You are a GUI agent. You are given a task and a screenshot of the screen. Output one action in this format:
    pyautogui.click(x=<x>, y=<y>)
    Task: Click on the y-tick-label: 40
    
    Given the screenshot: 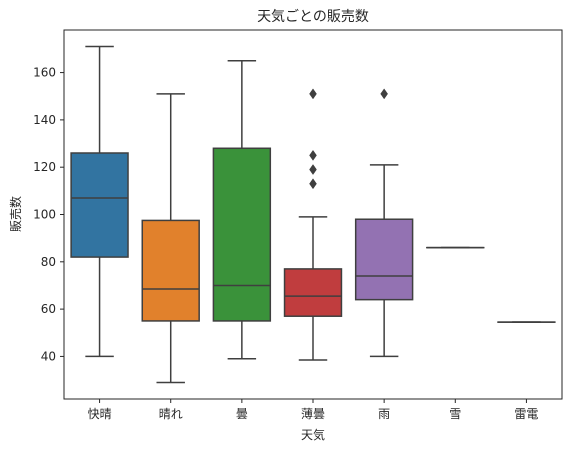 What is the action you would take?
    pyautogui.click(x=48, y=356)
    